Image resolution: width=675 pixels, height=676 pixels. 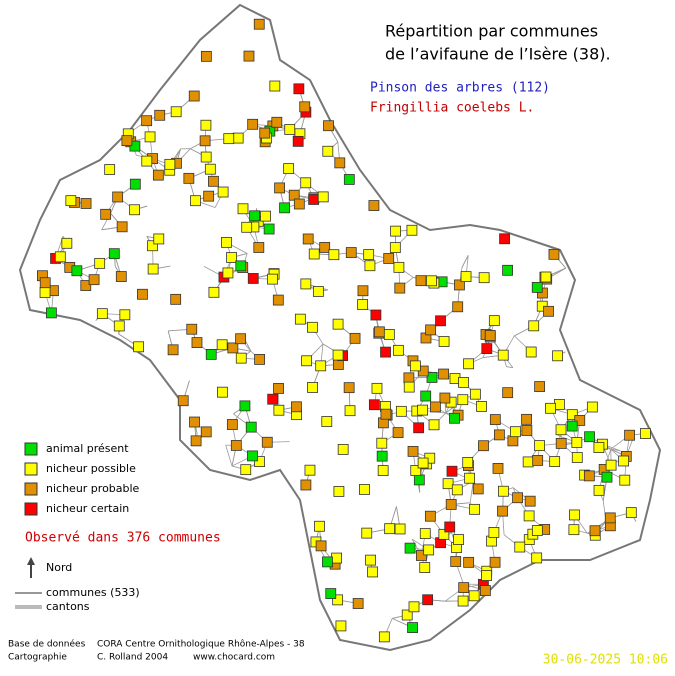 What do you see at coordinates (93, 592) in the screenshot?
I see `communes-label: communes (533)` at bounding box center [93, 592].